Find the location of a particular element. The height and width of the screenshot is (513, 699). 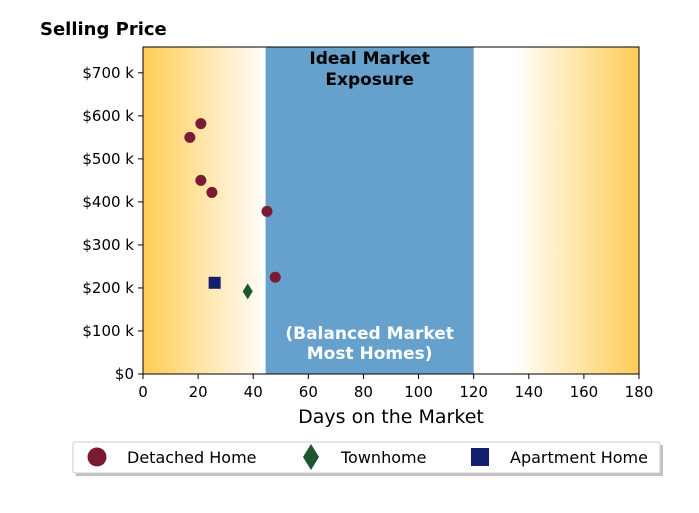

y-tick-label: $400 k is located at coordinates (108, 202).